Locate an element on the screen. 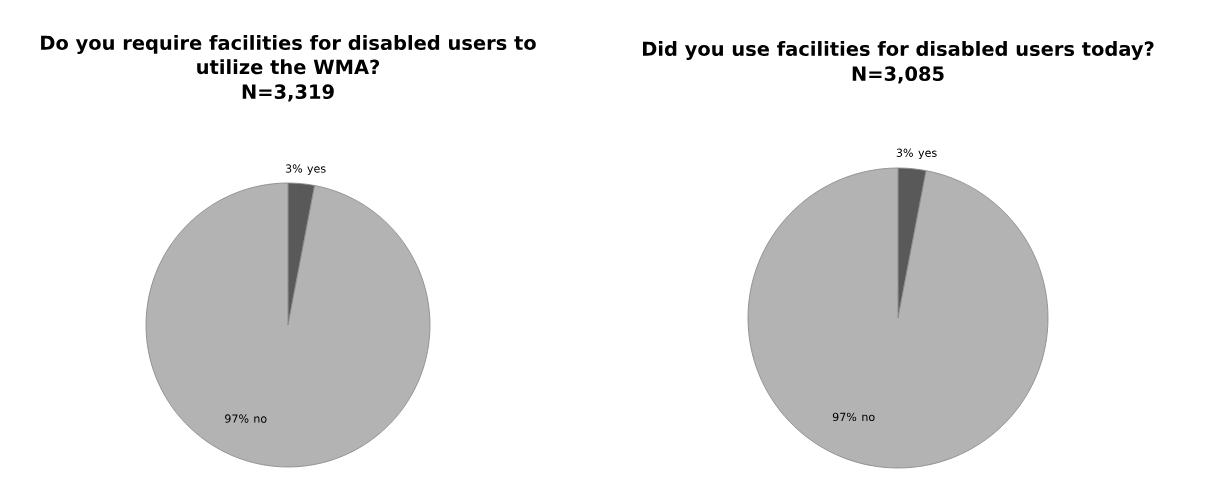 The image size is (1208, 478). chart-subtitle: N=3,085 is located at coordinates (898, 75).